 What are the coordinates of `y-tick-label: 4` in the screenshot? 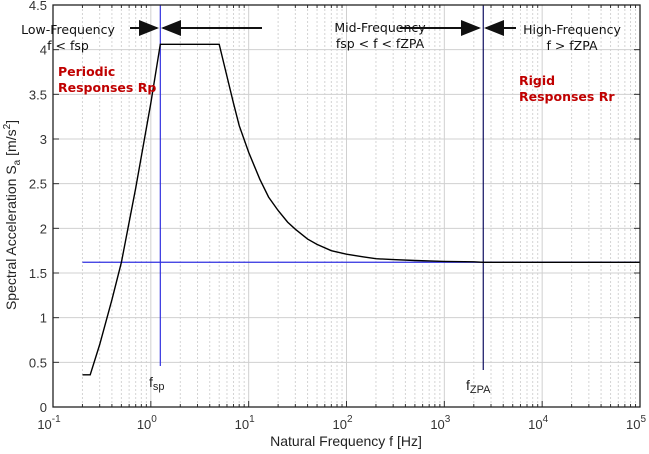 It's located at (43, 50).